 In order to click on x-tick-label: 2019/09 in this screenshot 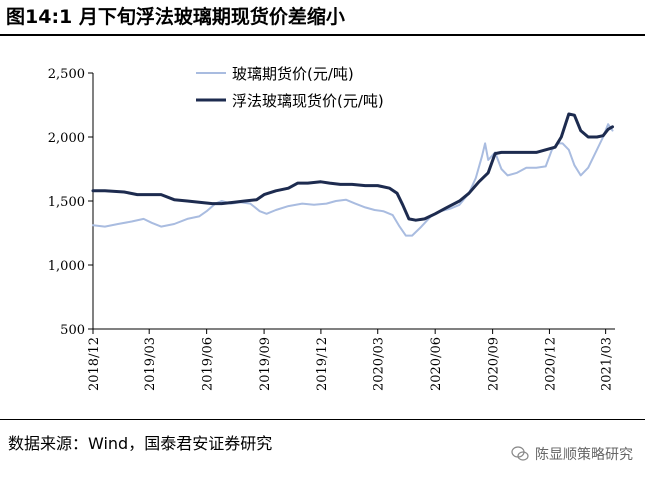, I will do `click(265, 364)`.